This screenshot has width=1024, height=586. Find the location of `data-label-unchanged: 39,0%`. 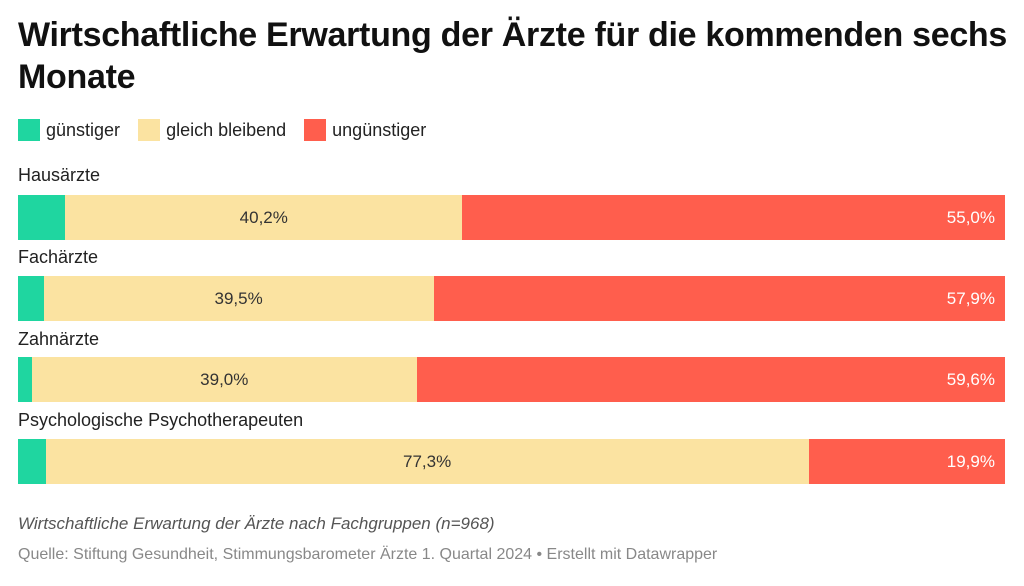

data-label-unchanged: 39,0% is located at coordinates (224, 379).